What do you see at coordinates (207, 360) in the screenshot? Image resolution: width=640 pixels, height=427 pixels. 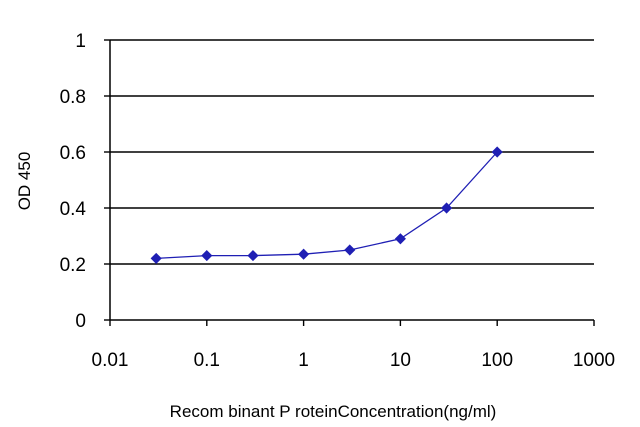 I see `x-tick-label: 0.1` at bounding box center [207, 360].